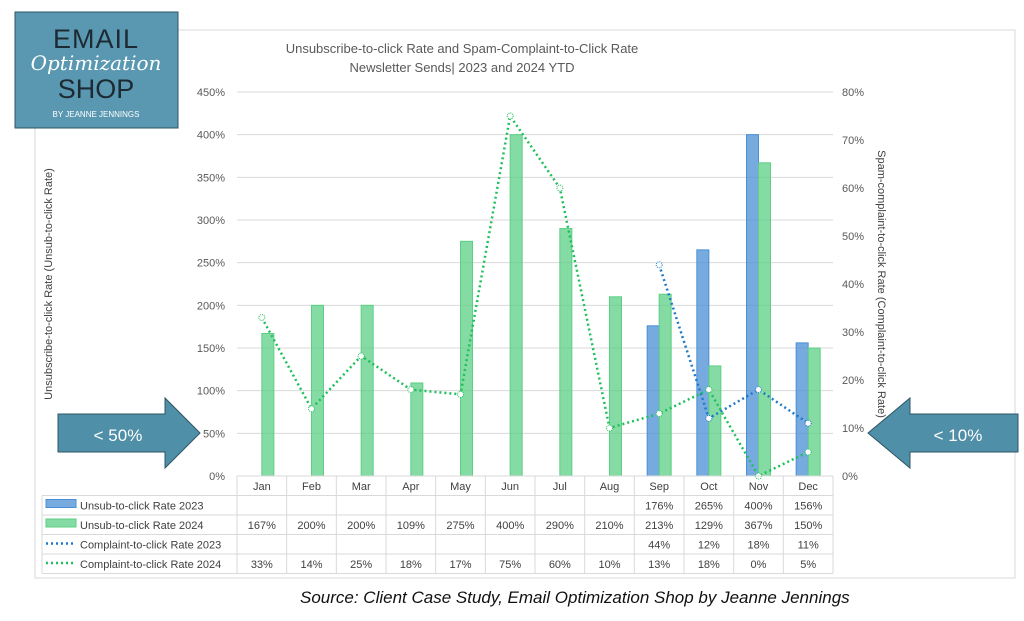 The height and width of the screenshot is (621, 1024). I want to click on right-callout-text: < 10%, so click(958, 435).